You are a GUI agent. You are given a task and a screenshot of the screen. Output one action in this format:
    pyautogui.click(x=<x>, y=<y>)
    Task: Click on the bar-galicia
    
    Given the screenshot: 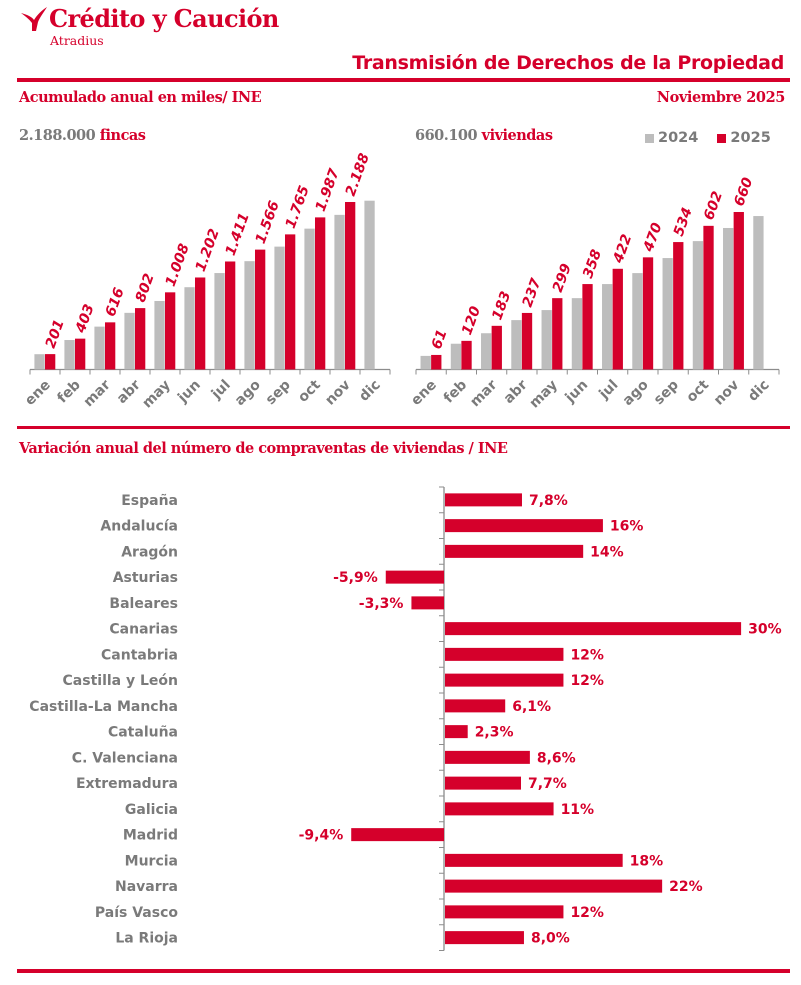 What is the action you would take?
    pyautogui.click(x=499, y=809)
    